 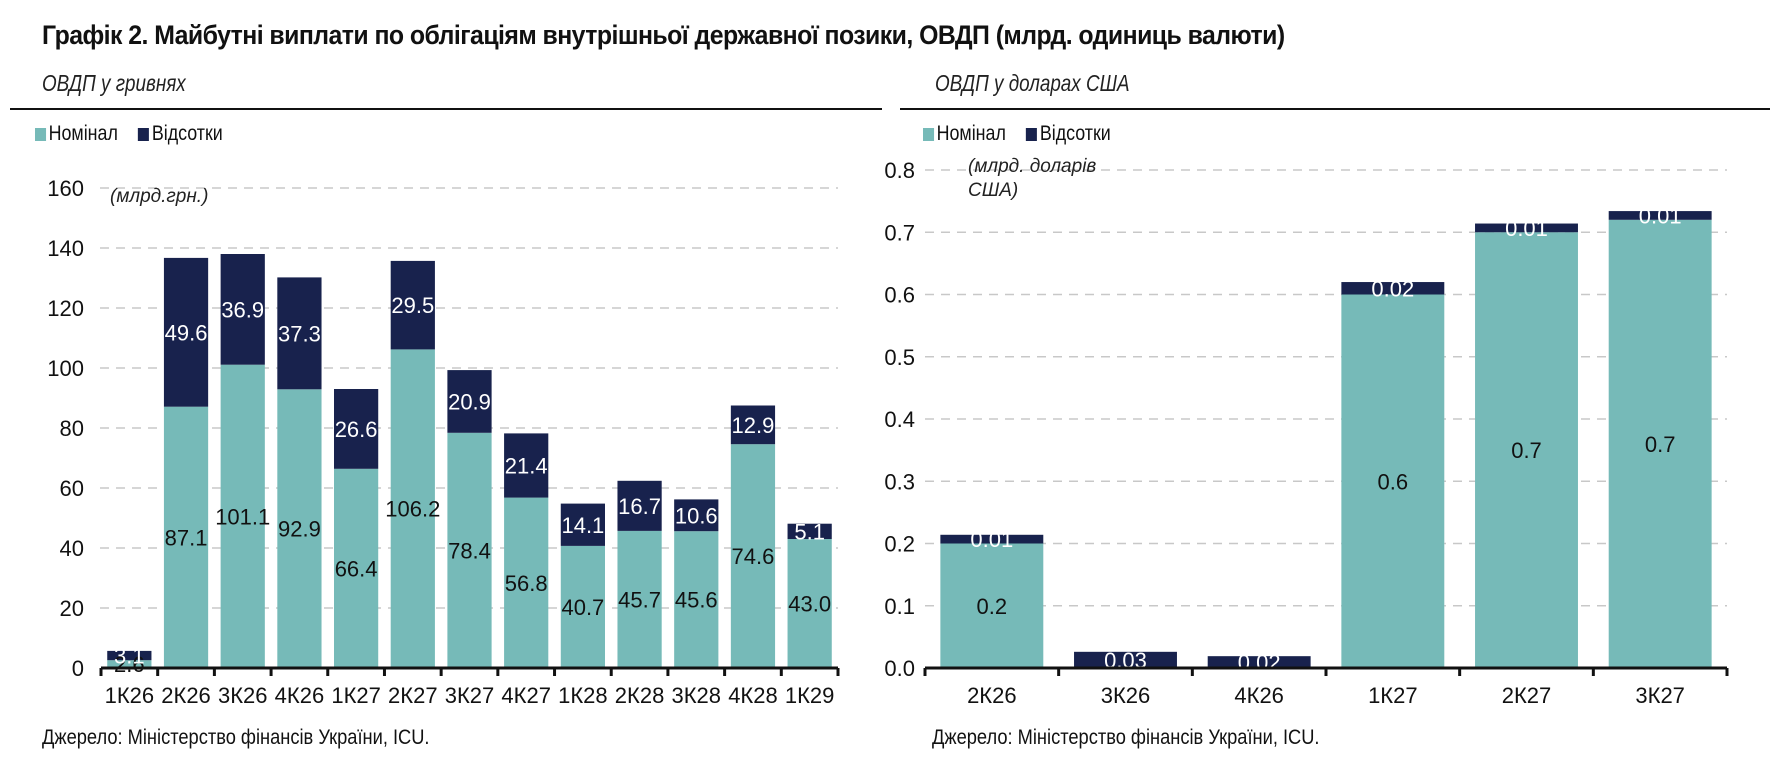 I want to click on y-tick-label: 0.2, so click(x=899, y=544).